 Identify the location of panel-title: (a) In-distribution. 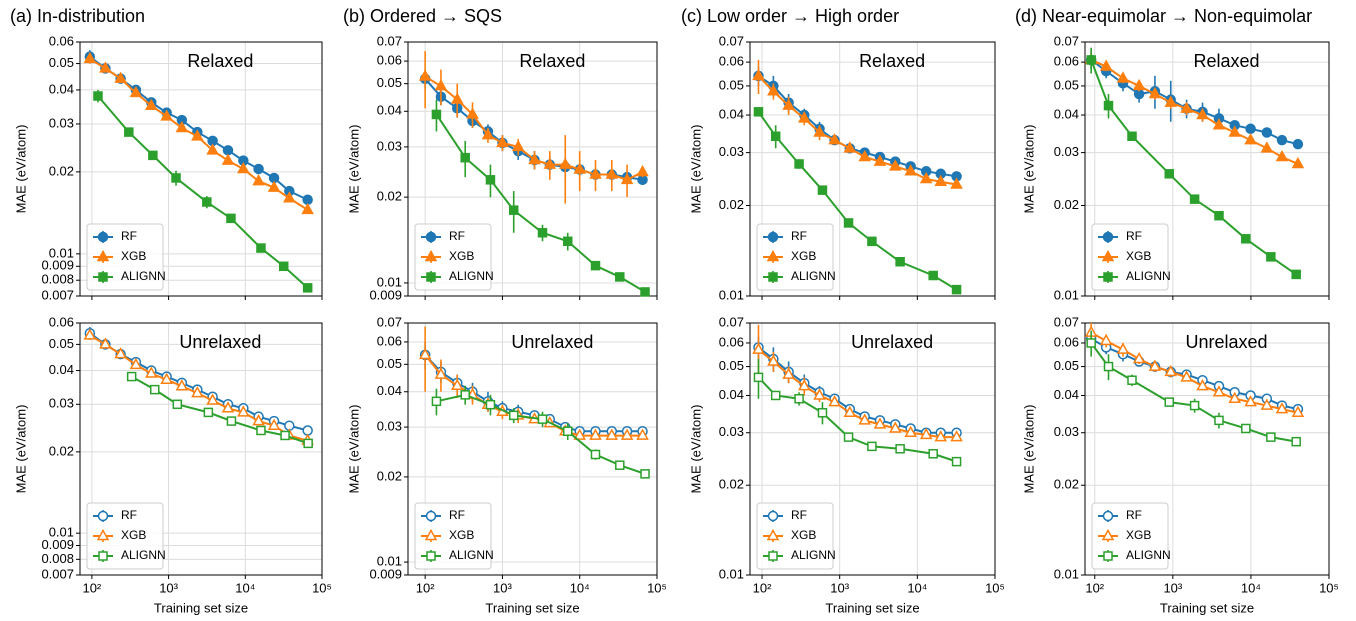
(77, 16).